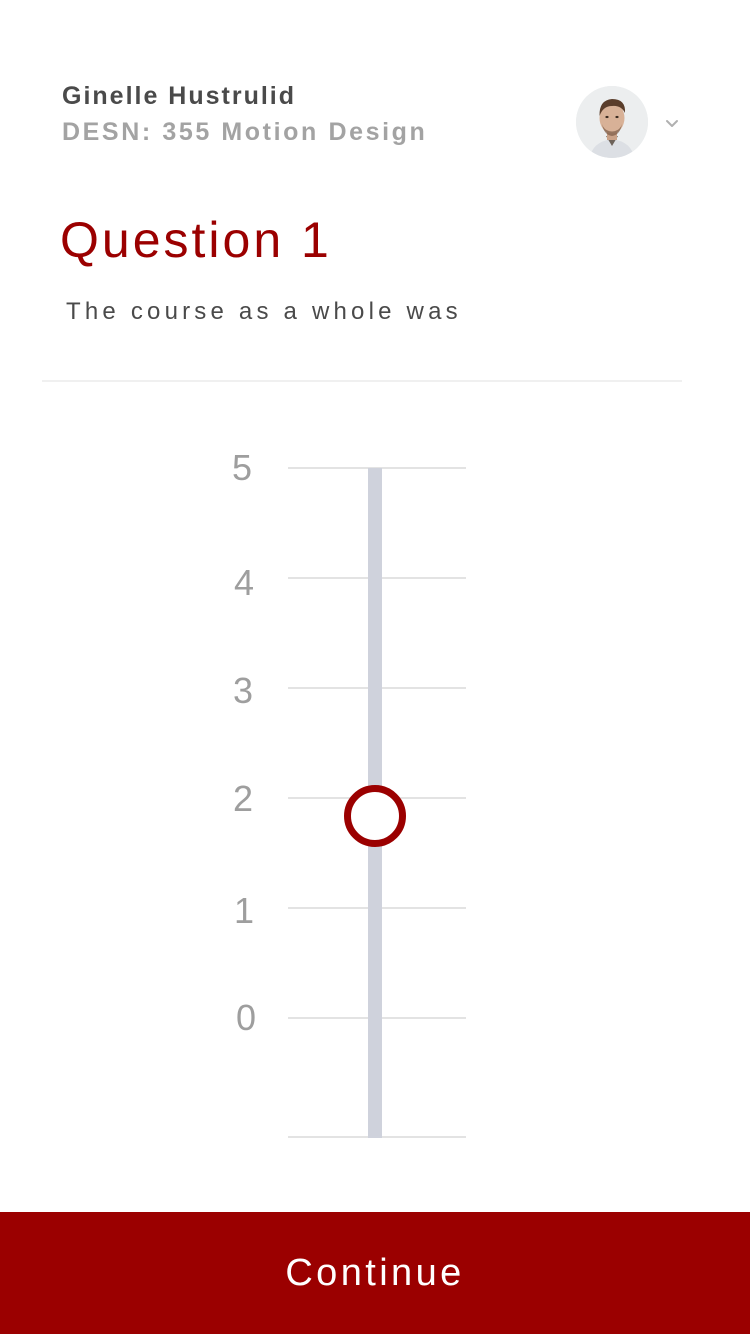 This screenshot has width=750, height=1334. What do you see at coordinates (264, 311) in the screenshot?
I see `question-text: The course as a whole was` at bounding box center [264, 311].